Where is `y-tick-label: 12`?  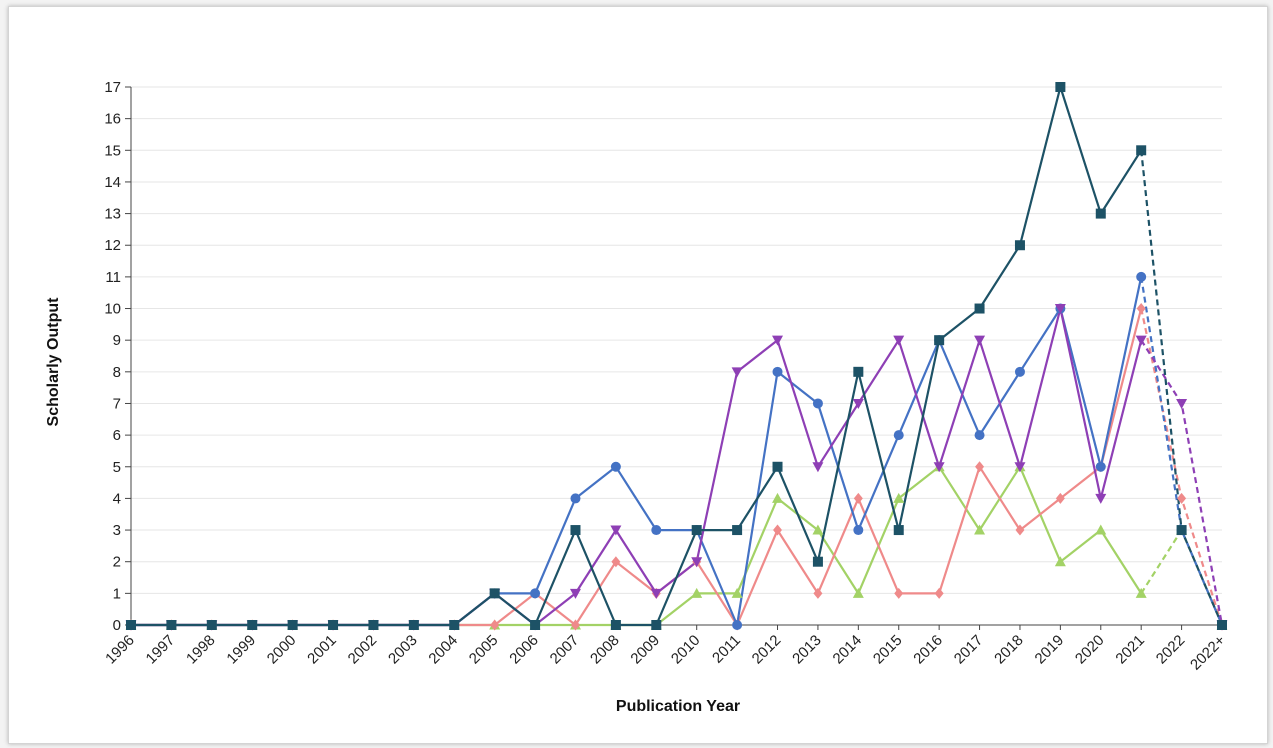
y-tick-label: 12 is located at coordinates (112, 245).